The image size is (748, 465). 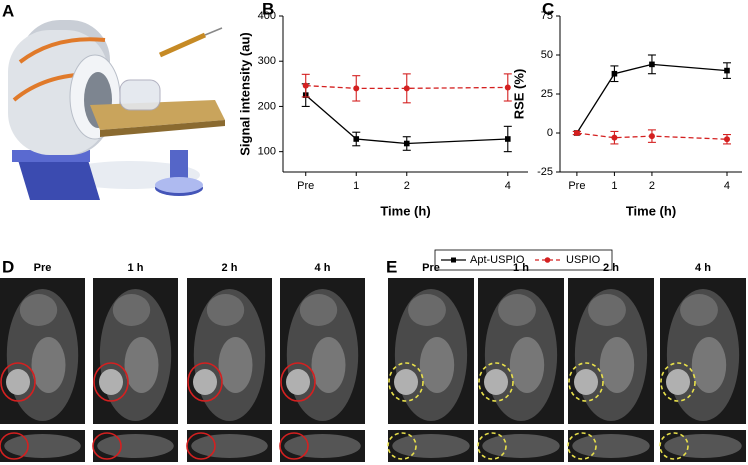 What do you see at coordinates (8, 266) in the screenshot?
I see `panel-label: D` at bounding box center [8, 266].